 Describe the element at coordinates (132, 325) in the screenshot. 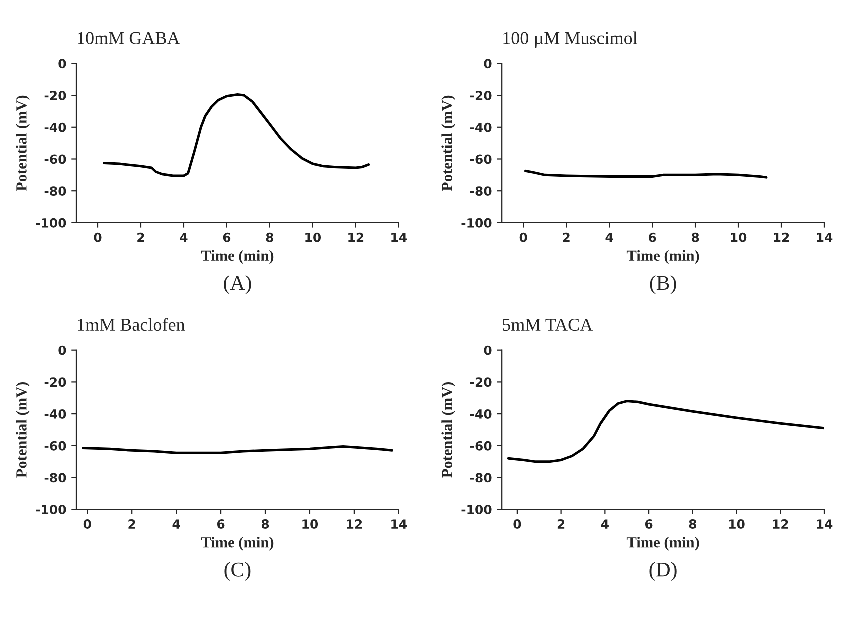

I see `chart-title: 1mM Baclofen` at that location.